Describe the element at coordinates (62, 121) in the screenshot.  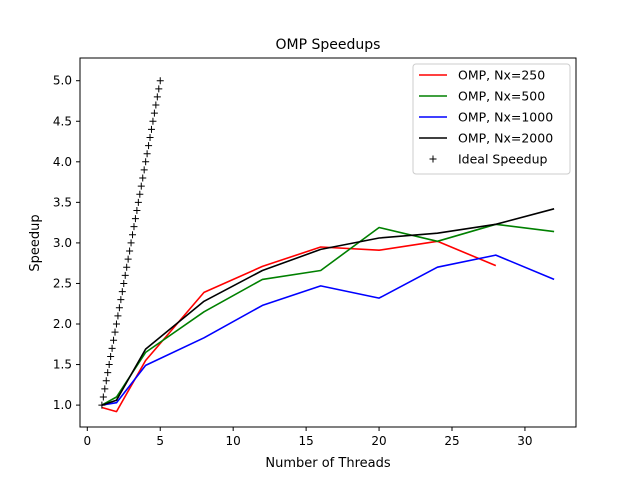
I see `y-tick-label: 4.5` at that location.